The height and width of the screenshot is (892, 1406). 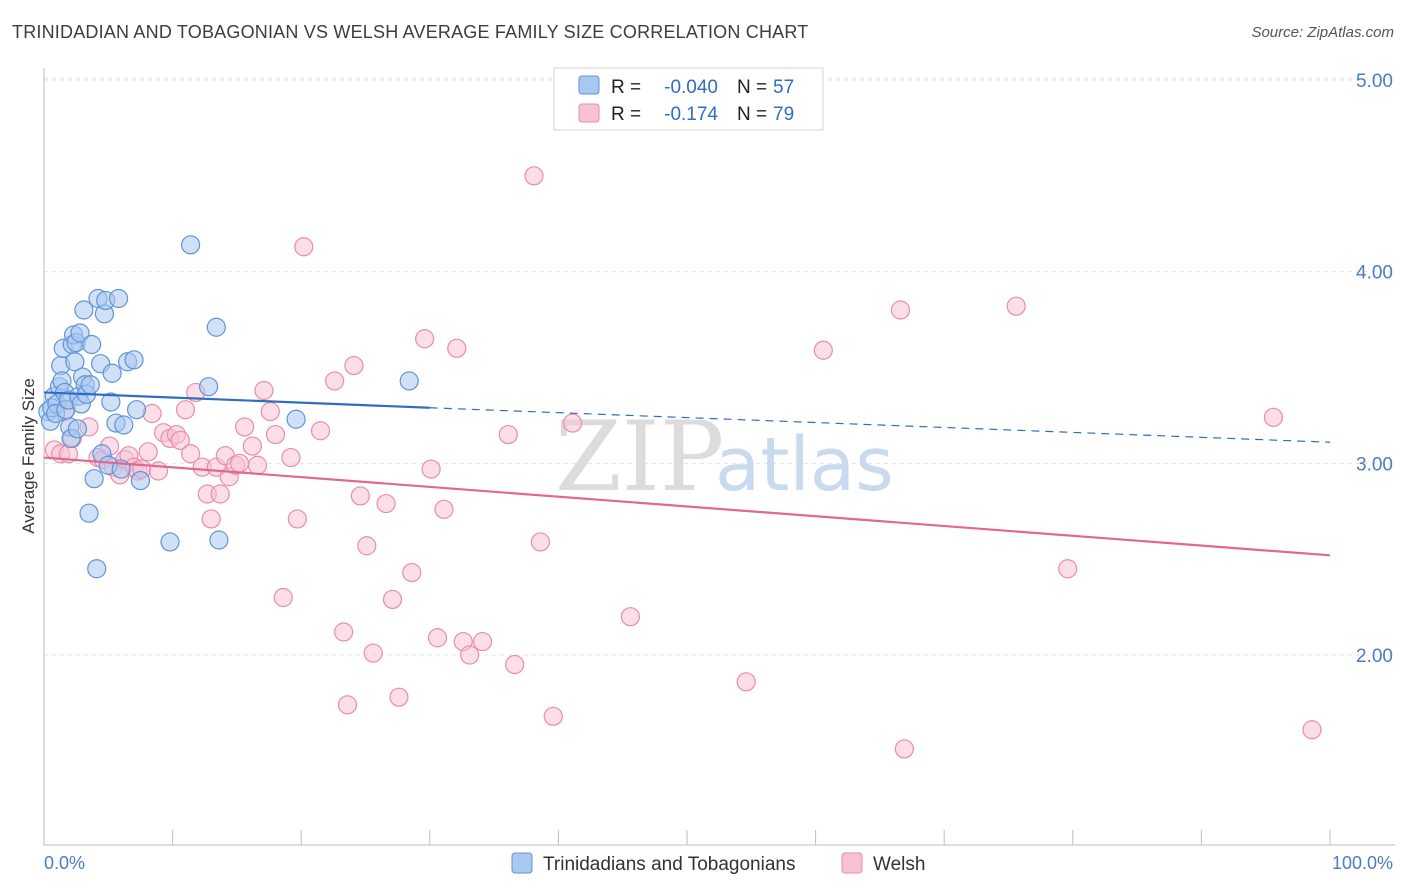 What do you see at coordinates (852, 863) in the screenshot?
I see `legend-swatch-welsh` at bounding box center [852, 863].